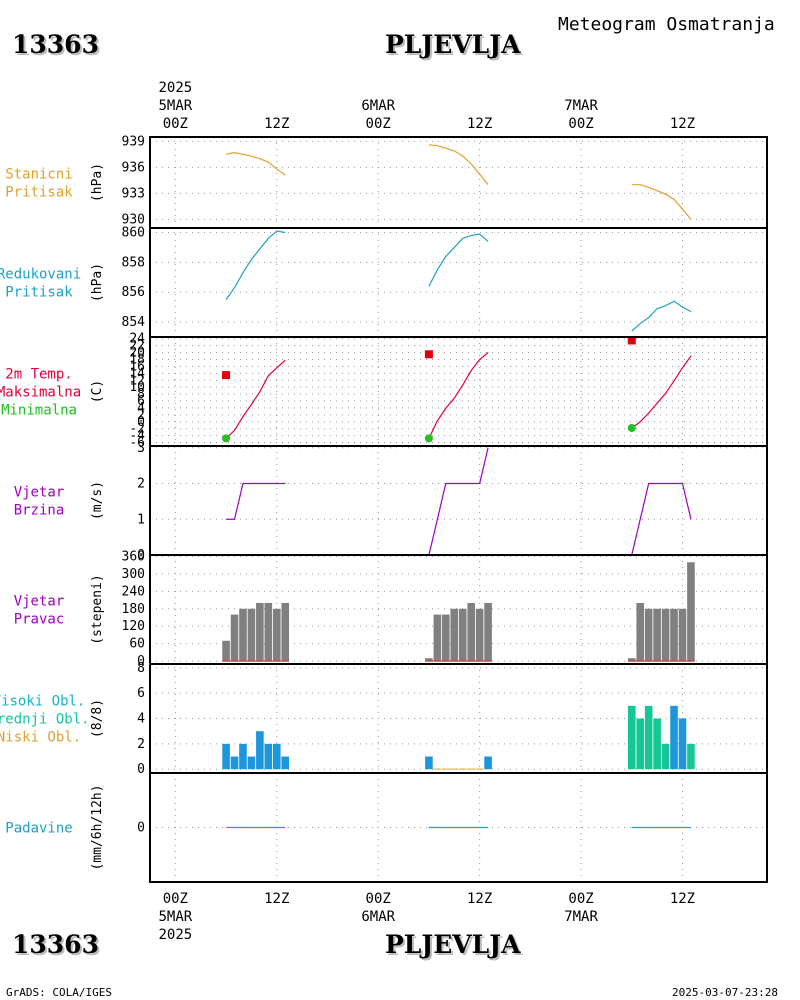 The height and width of the screenshot is (1000, 800). I want to click on y-tick-label: 18, so click(137, 359).